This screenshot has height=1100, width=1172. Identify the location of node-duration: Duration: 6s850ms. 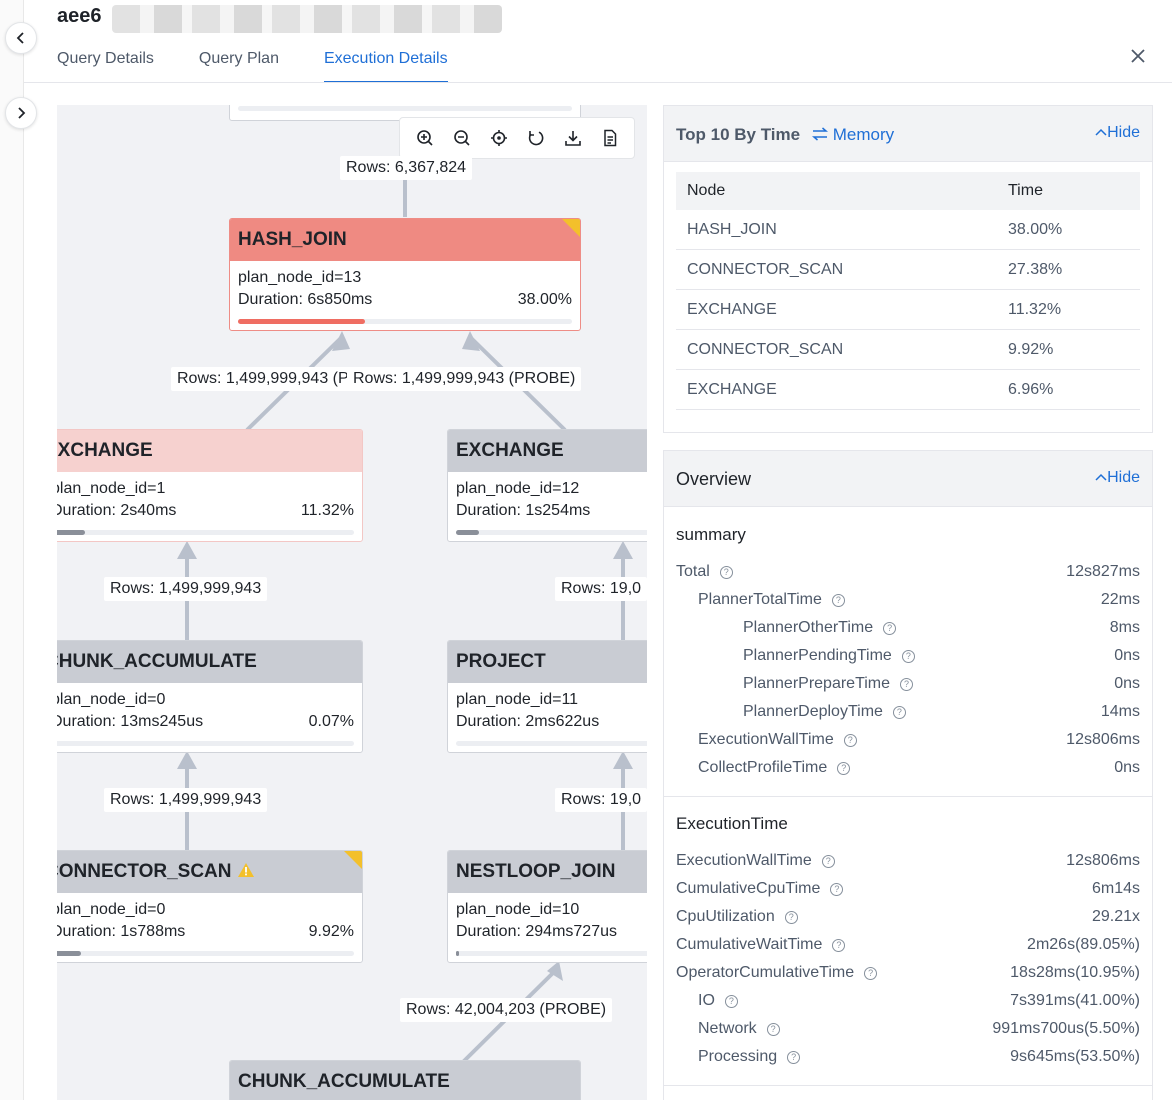
(305, 299).